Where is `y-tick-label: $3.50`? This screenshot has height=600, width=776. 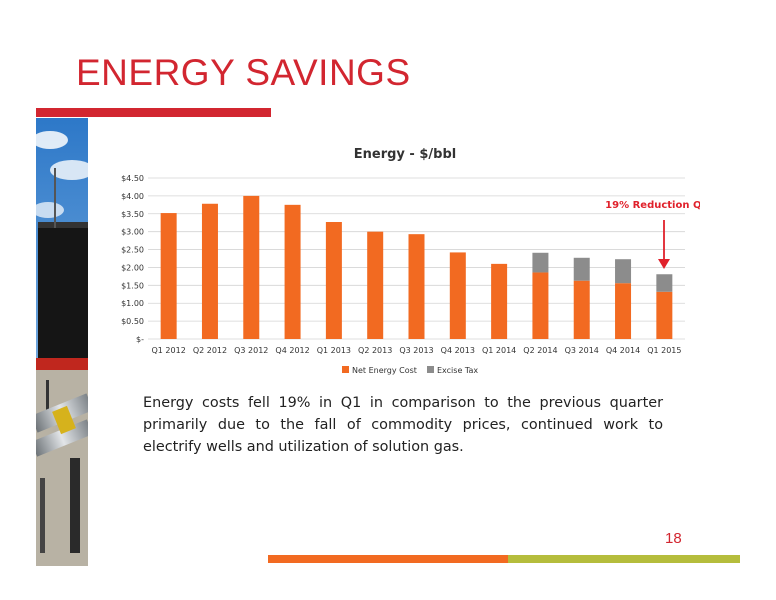
y-tick-label: $3.50 is located at coordinates (132, 214).